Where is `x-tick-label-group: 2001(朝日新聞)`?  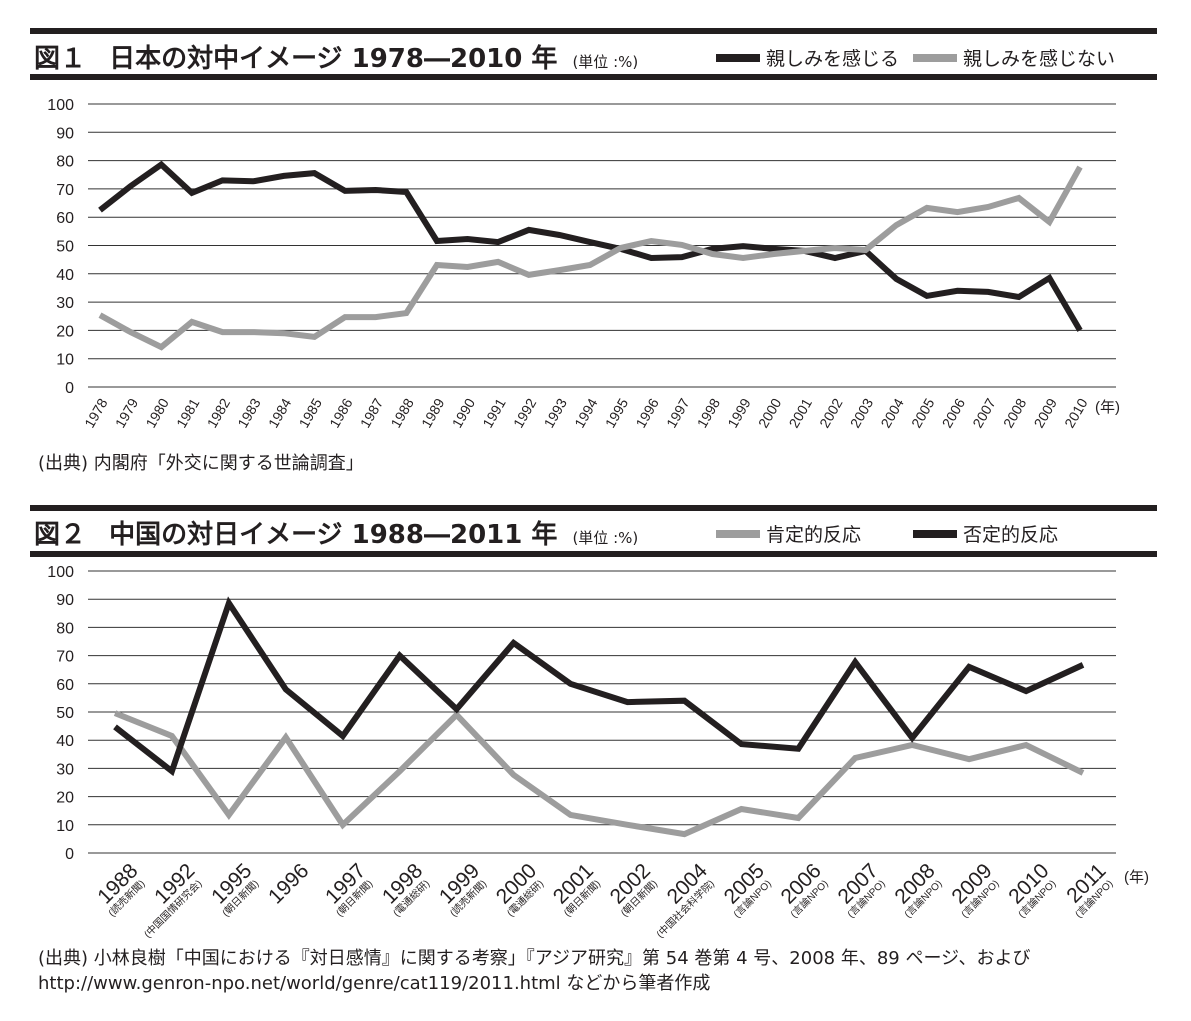
x-tick-label-group: 2001(朝日新聞) is located at coordinates (576, 889).